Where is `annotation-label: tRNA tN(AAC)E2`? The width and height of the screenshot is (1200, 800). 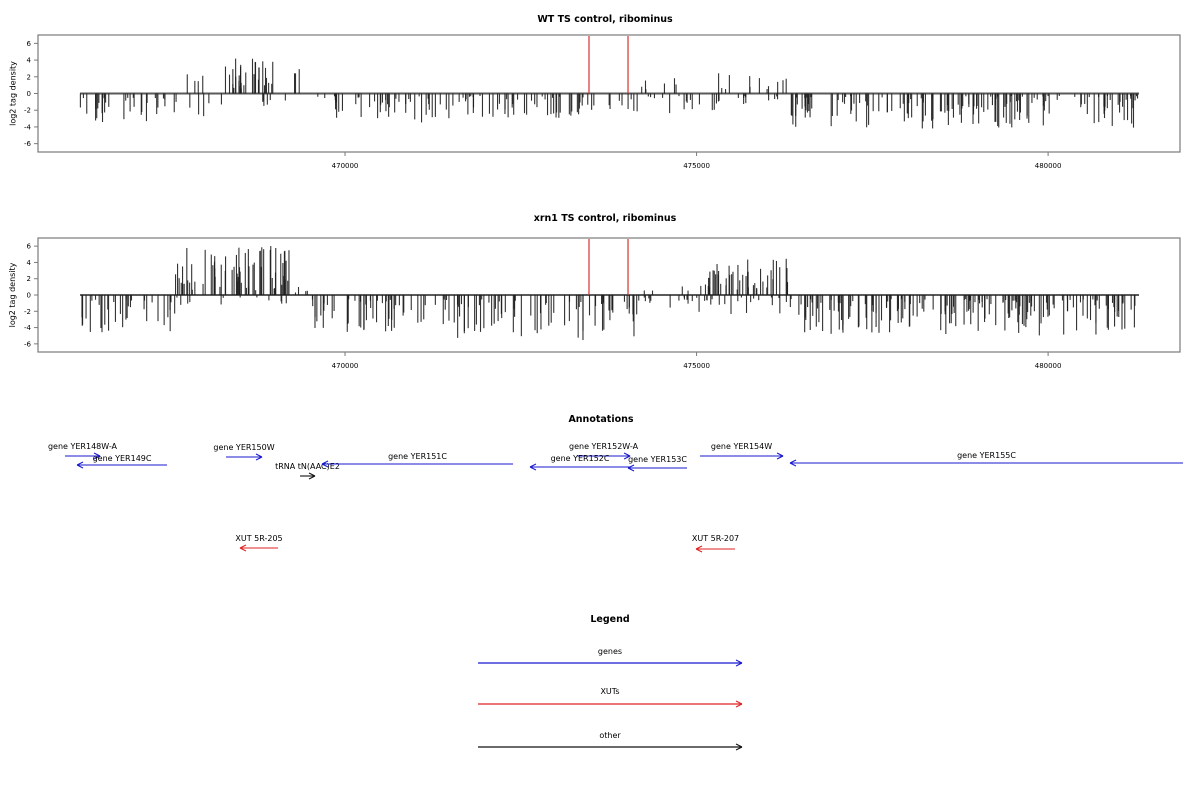
annotation-label: tRNA tN(AAC)E2 is located at coordinates (307, 466).